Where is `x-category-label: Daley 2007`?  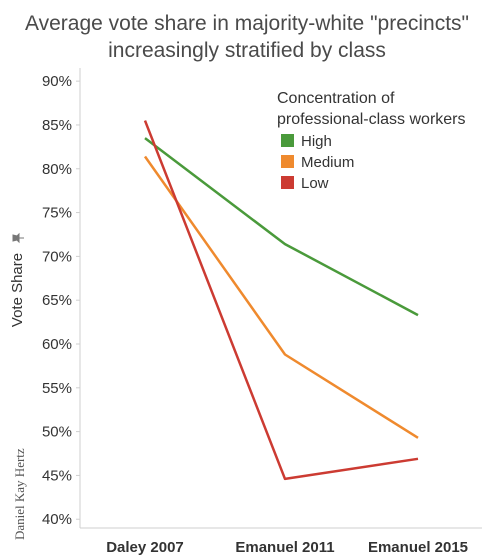 x-category-label: Daley 2007 is located at coordinates (145, 547).